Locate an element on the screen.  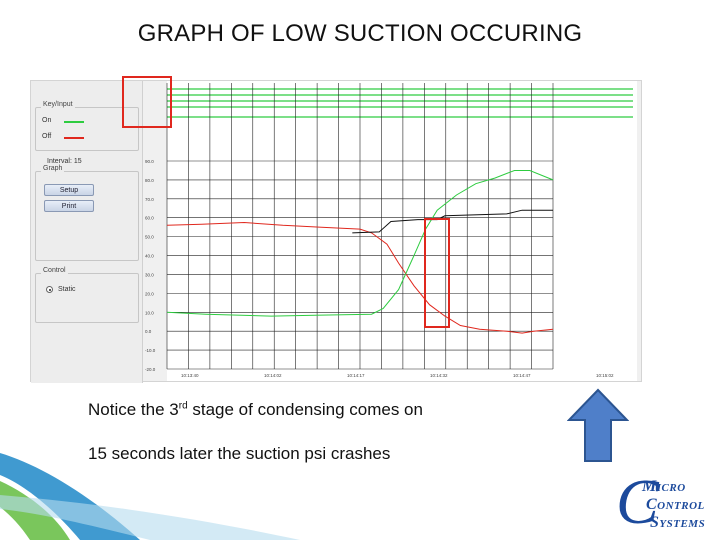
slide-title: GRAPH OF LOW SUCTION OCCURING is located at coordinates (360, 33).